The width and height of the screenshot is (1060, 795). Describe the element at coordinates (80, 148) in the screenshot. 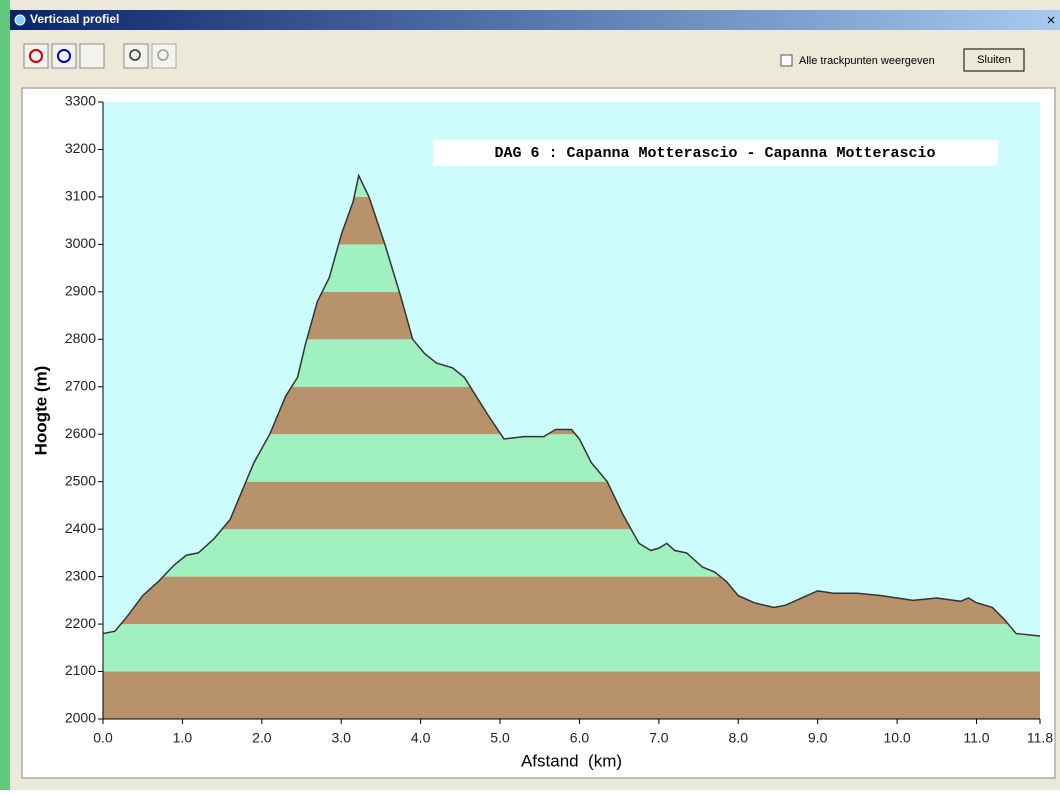

I see `y-tick-label: 3200` at that location.